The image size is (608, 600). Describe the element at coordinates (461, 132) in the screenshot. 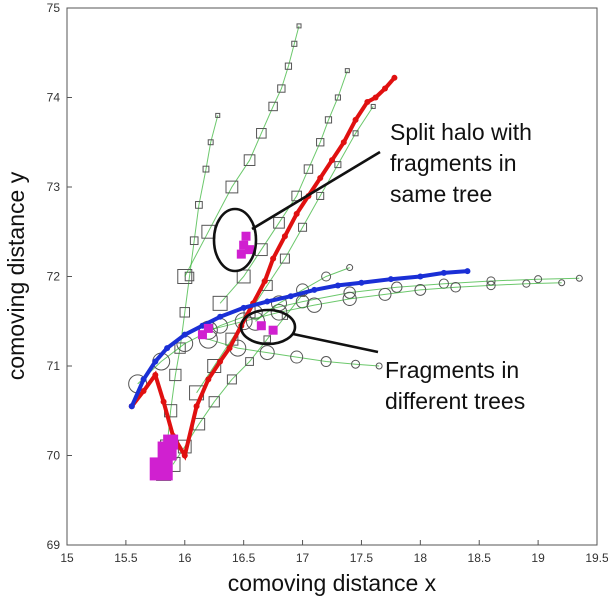

I see `annotation-split-halo-line-1: Split halo with` at that location.